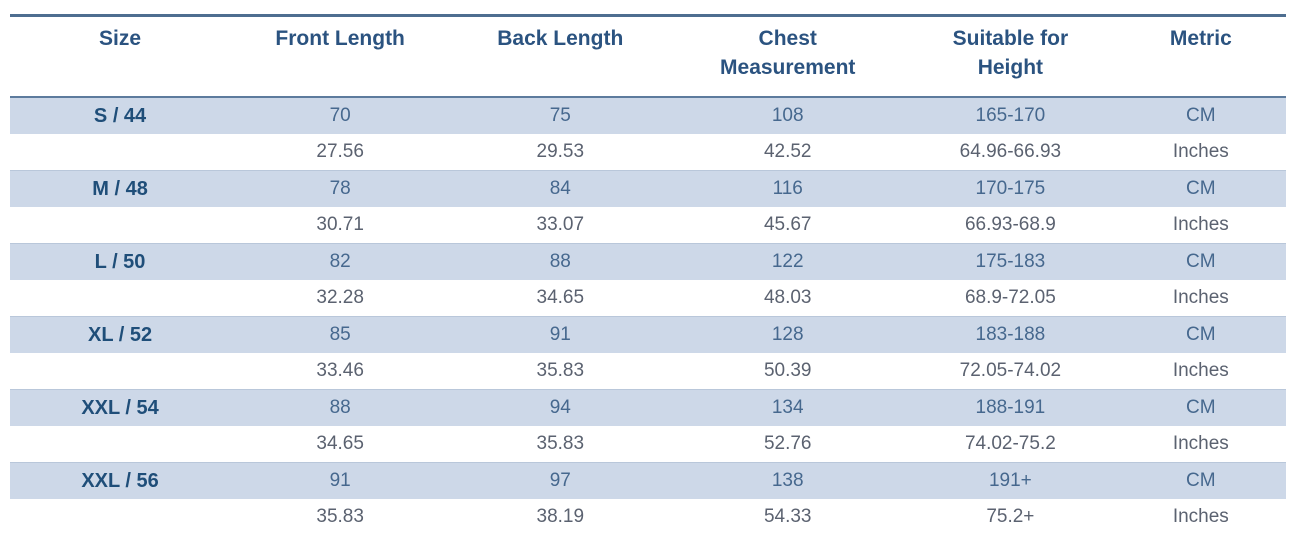 The image size is (1296, 533). Describe the element at coordinates (787, 224) in the screenshot. I see `chest-cell: 45.67` at that location.